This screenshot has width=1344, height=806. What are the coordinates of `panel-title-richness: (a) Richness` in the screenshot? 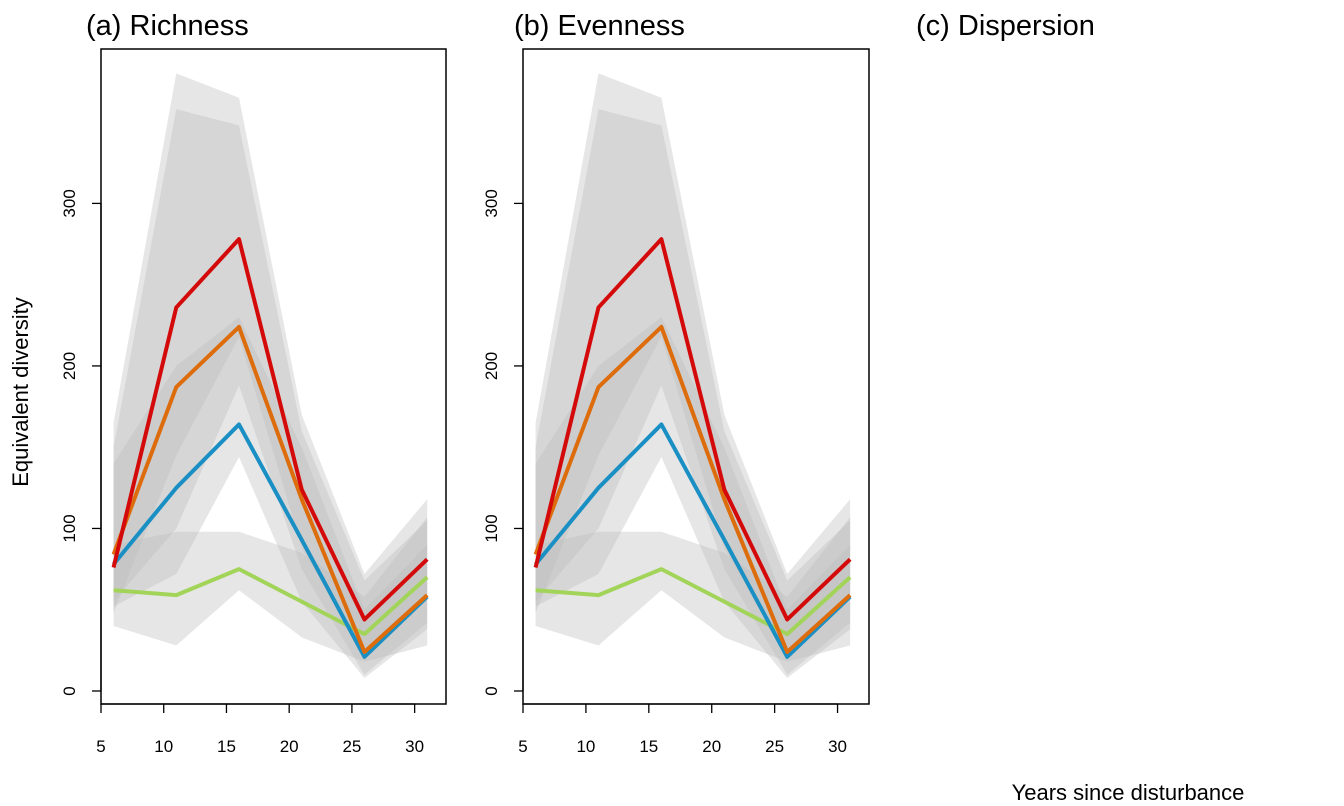 It's located at (167, 26).